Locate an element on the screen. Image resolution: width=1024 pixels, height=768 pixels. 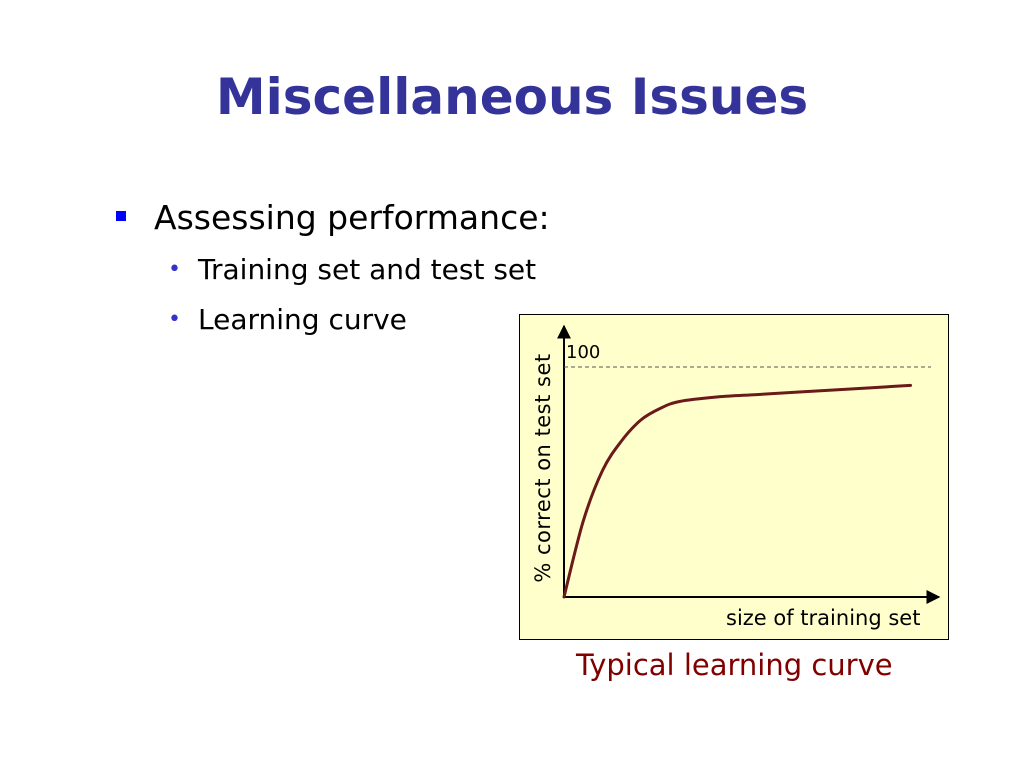
y-tick-100: 100 is located at coordinates (583, 352).